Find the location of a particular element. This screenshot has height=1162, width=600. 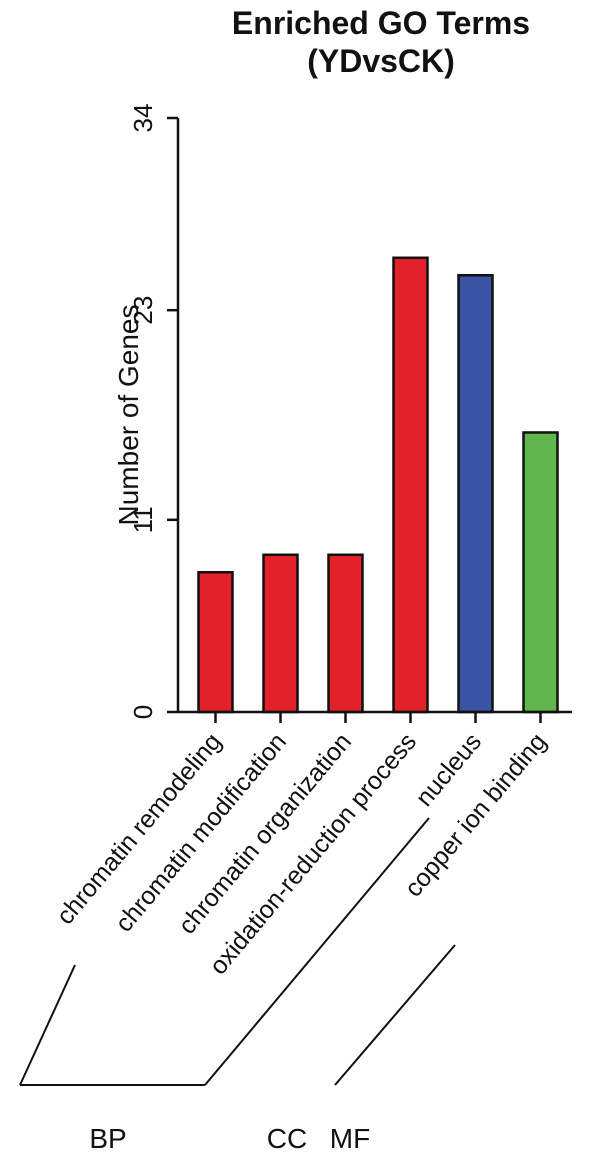

y-axis-ticks-group: 0 11 23 34 is located at coordinates (153, 411).